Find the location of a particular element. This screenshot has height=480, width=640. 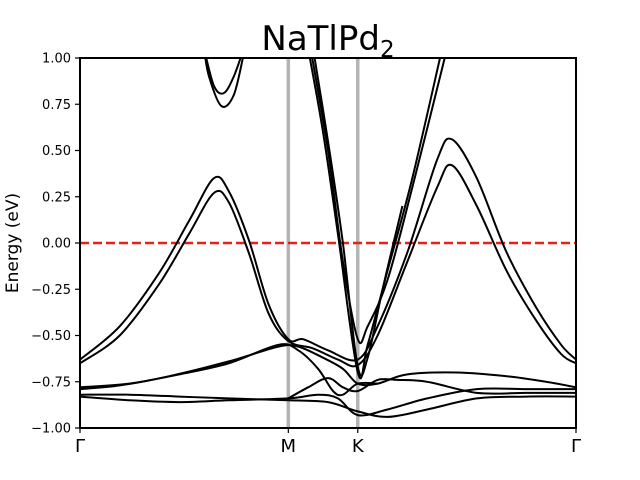

y-tick-label-8: 1.00 is located at coordinates (56, 59).